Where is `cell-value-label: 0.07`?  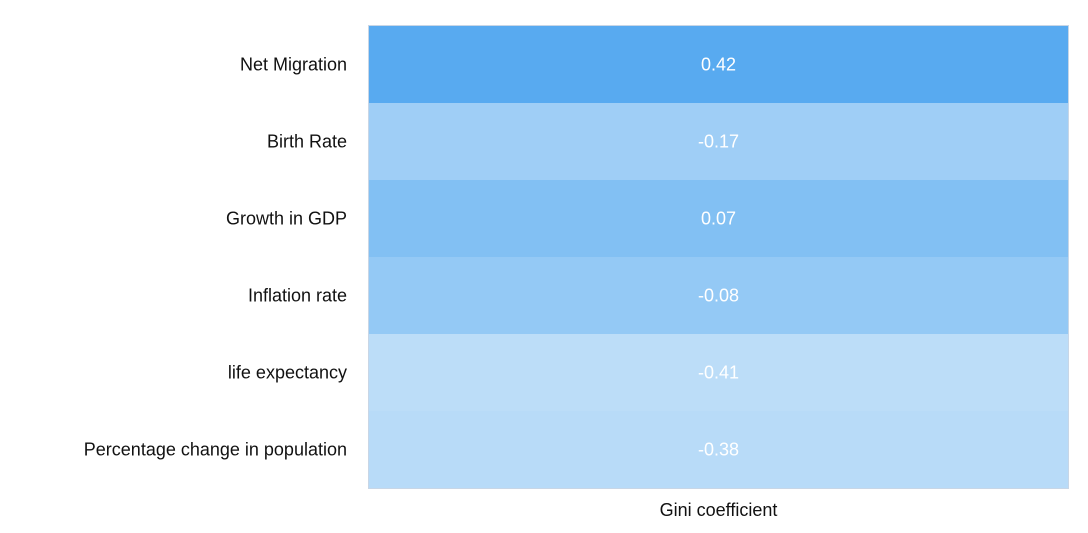
cell-value-label: 0.07 is located at coordinates (718, 219).